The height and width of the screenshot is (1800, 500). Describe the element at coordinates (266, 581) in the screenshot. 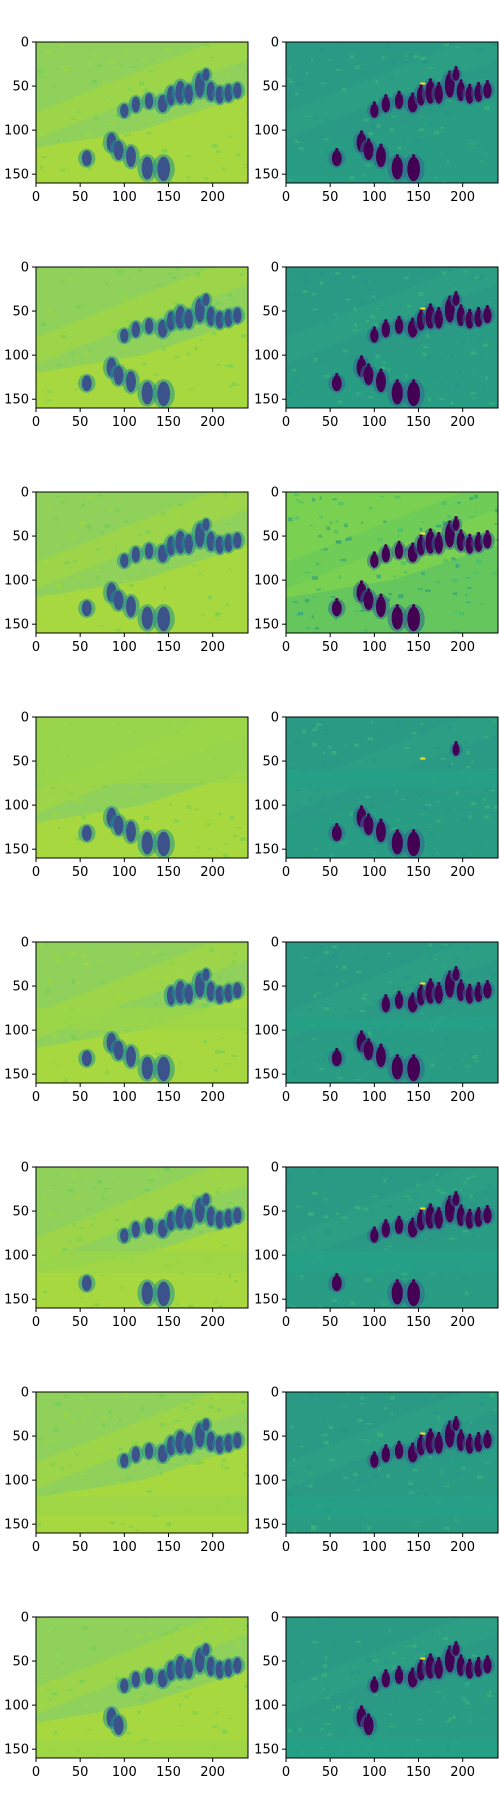

I see `y-tick-label: 100` at that location.